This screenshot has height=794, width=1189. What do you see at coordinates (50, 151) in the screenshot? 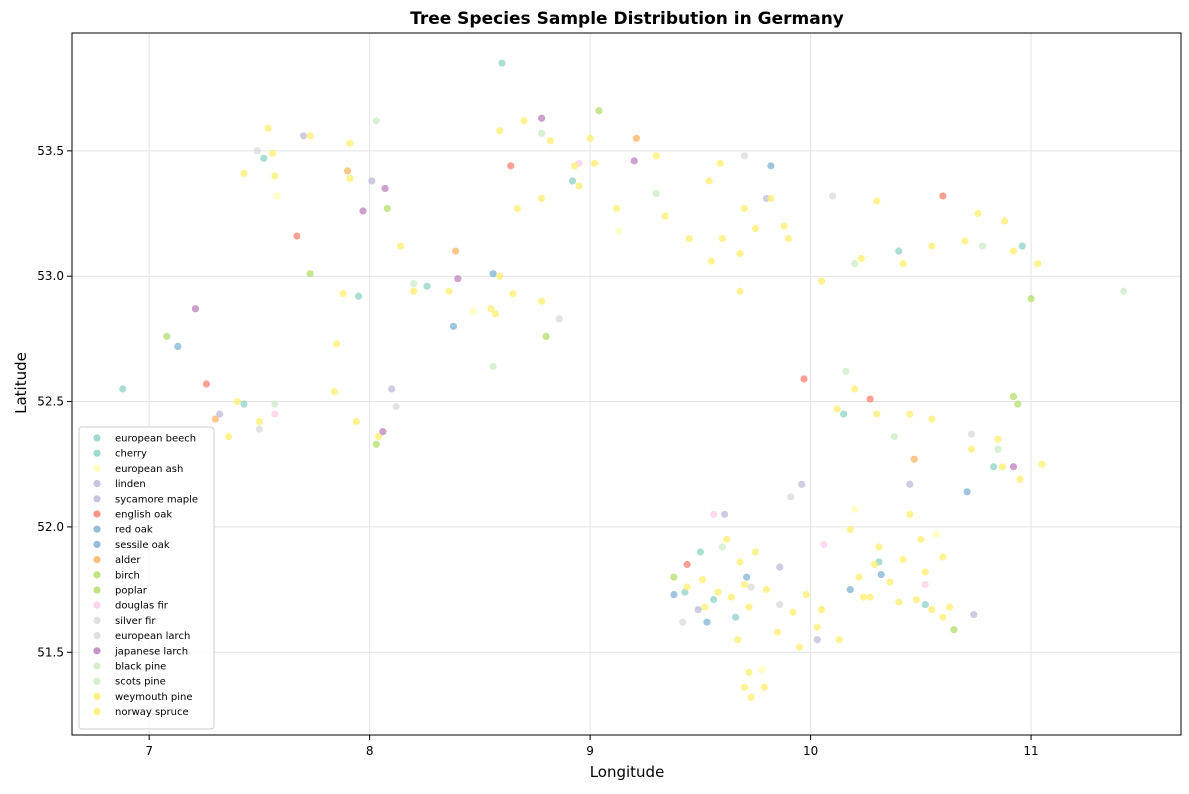
I see `y-tick-label: 53.5` at bounding box center [50, 151].